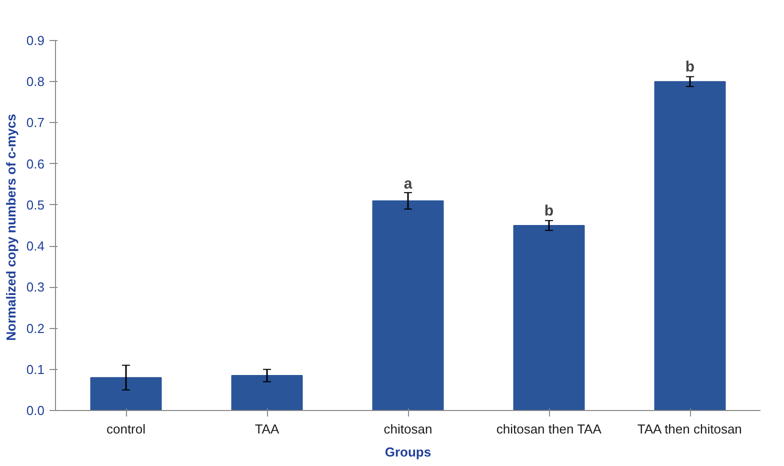  What do you see at coordinates (35, 122) in the screenshot?
I see `y-tick-label: 0.7` at bounding box center [35, 122].